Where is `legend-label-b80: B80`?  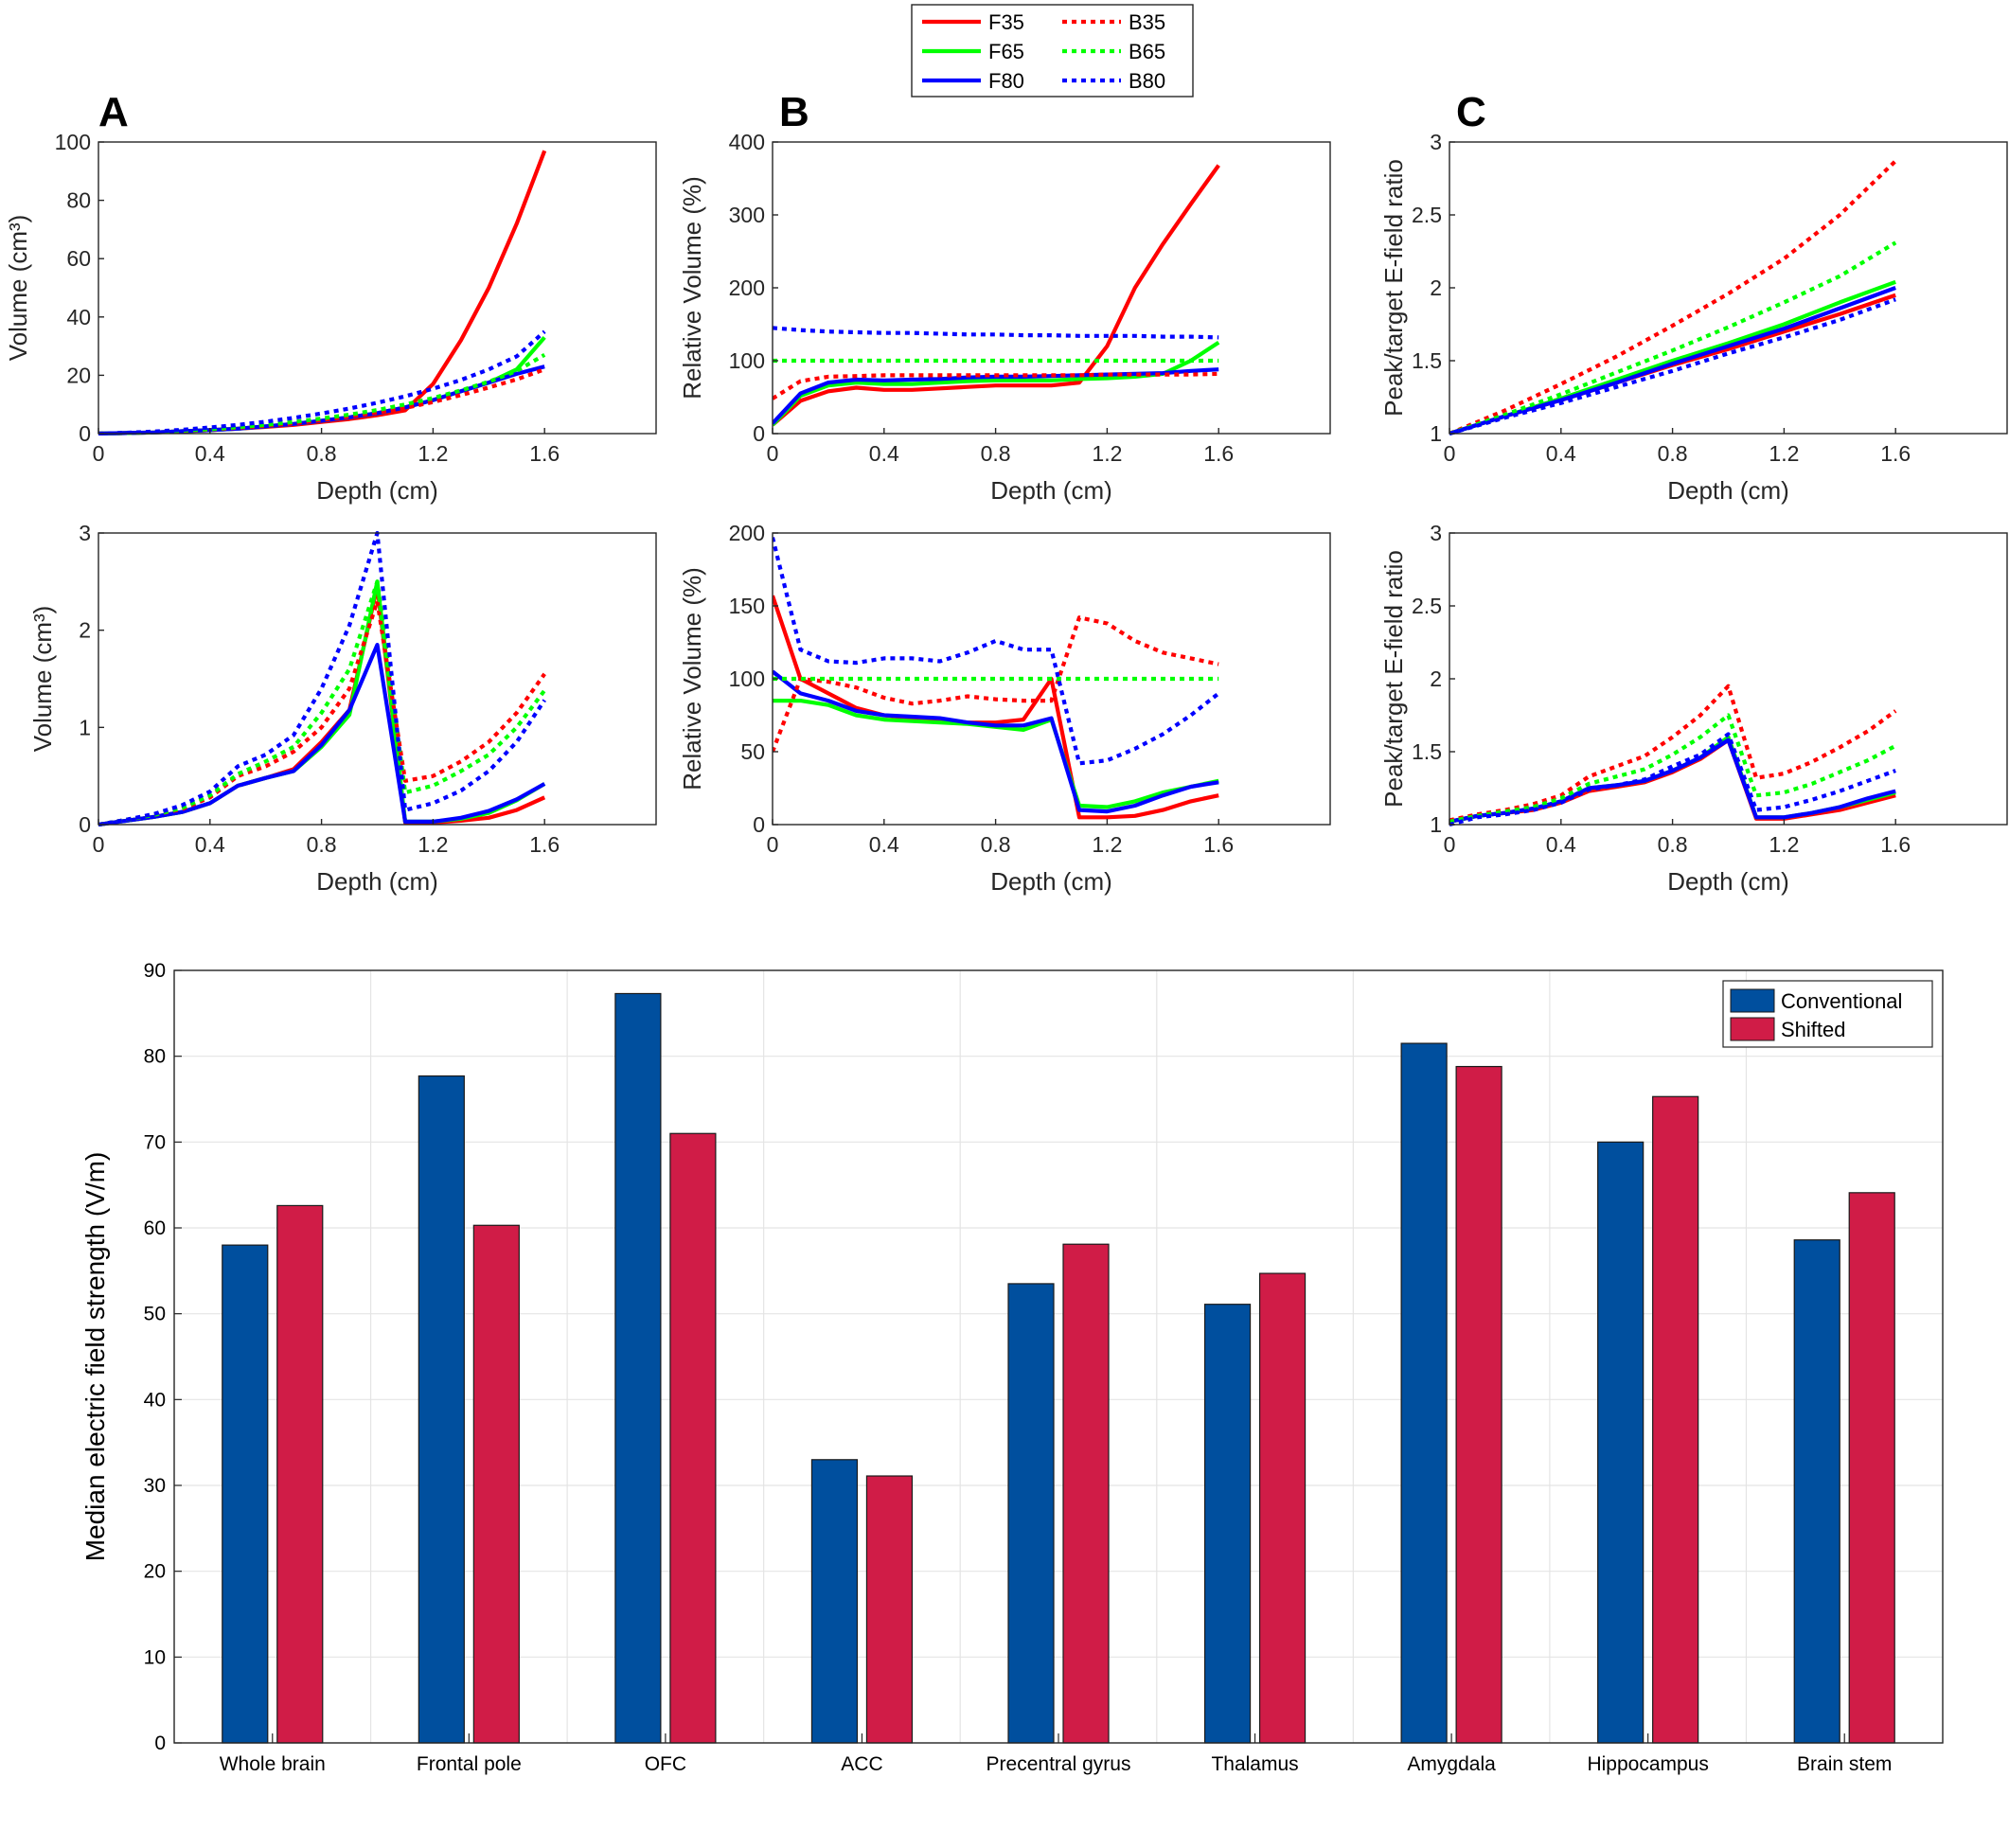 legend-label-b80: B80 is located at coordinates (1147, 81).